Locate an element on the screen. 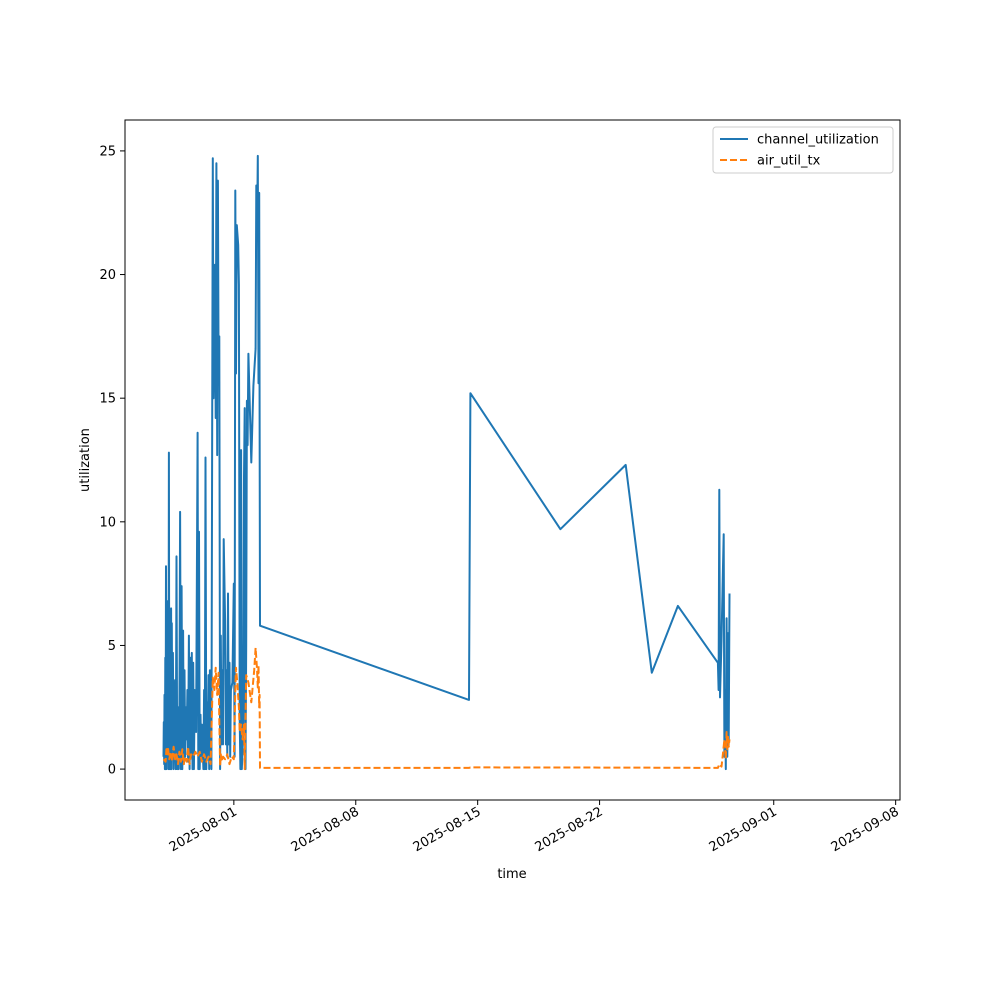 Image resolution: width=1000 pixels, height=1000 pixels. y-tick-label: 15 is located at coordinates (107, 399).